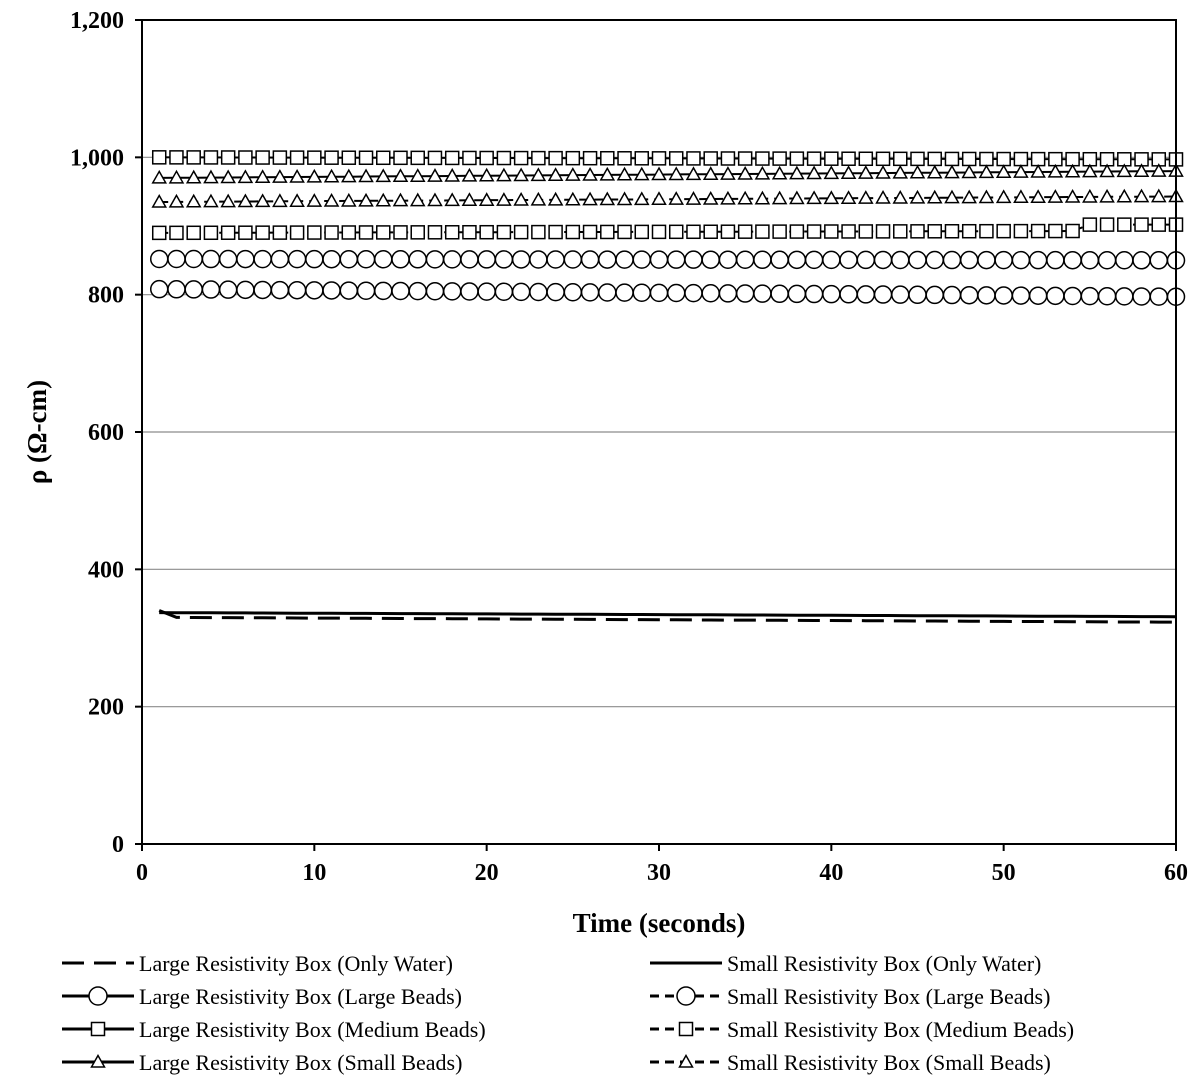  I want to click on legend-item: Large Resistivity Box (Large Beads), so click(262, 996).